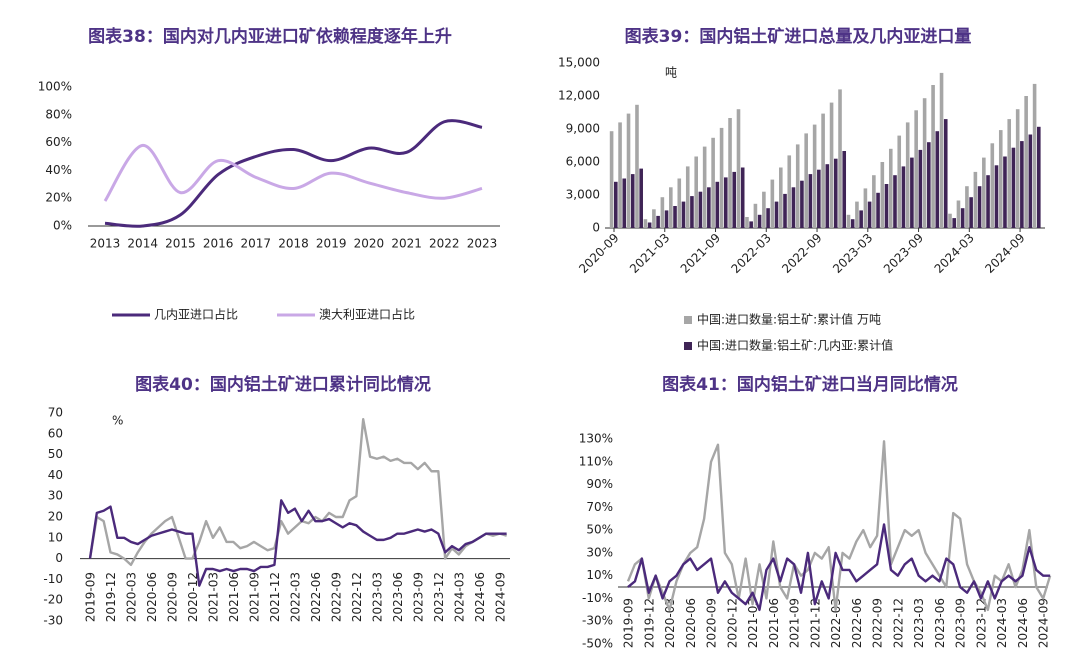 Image resolution: width=1080 pixels, height=654 pixels. I want to click on x-tick-label: 2020-12, so click(732, 623).